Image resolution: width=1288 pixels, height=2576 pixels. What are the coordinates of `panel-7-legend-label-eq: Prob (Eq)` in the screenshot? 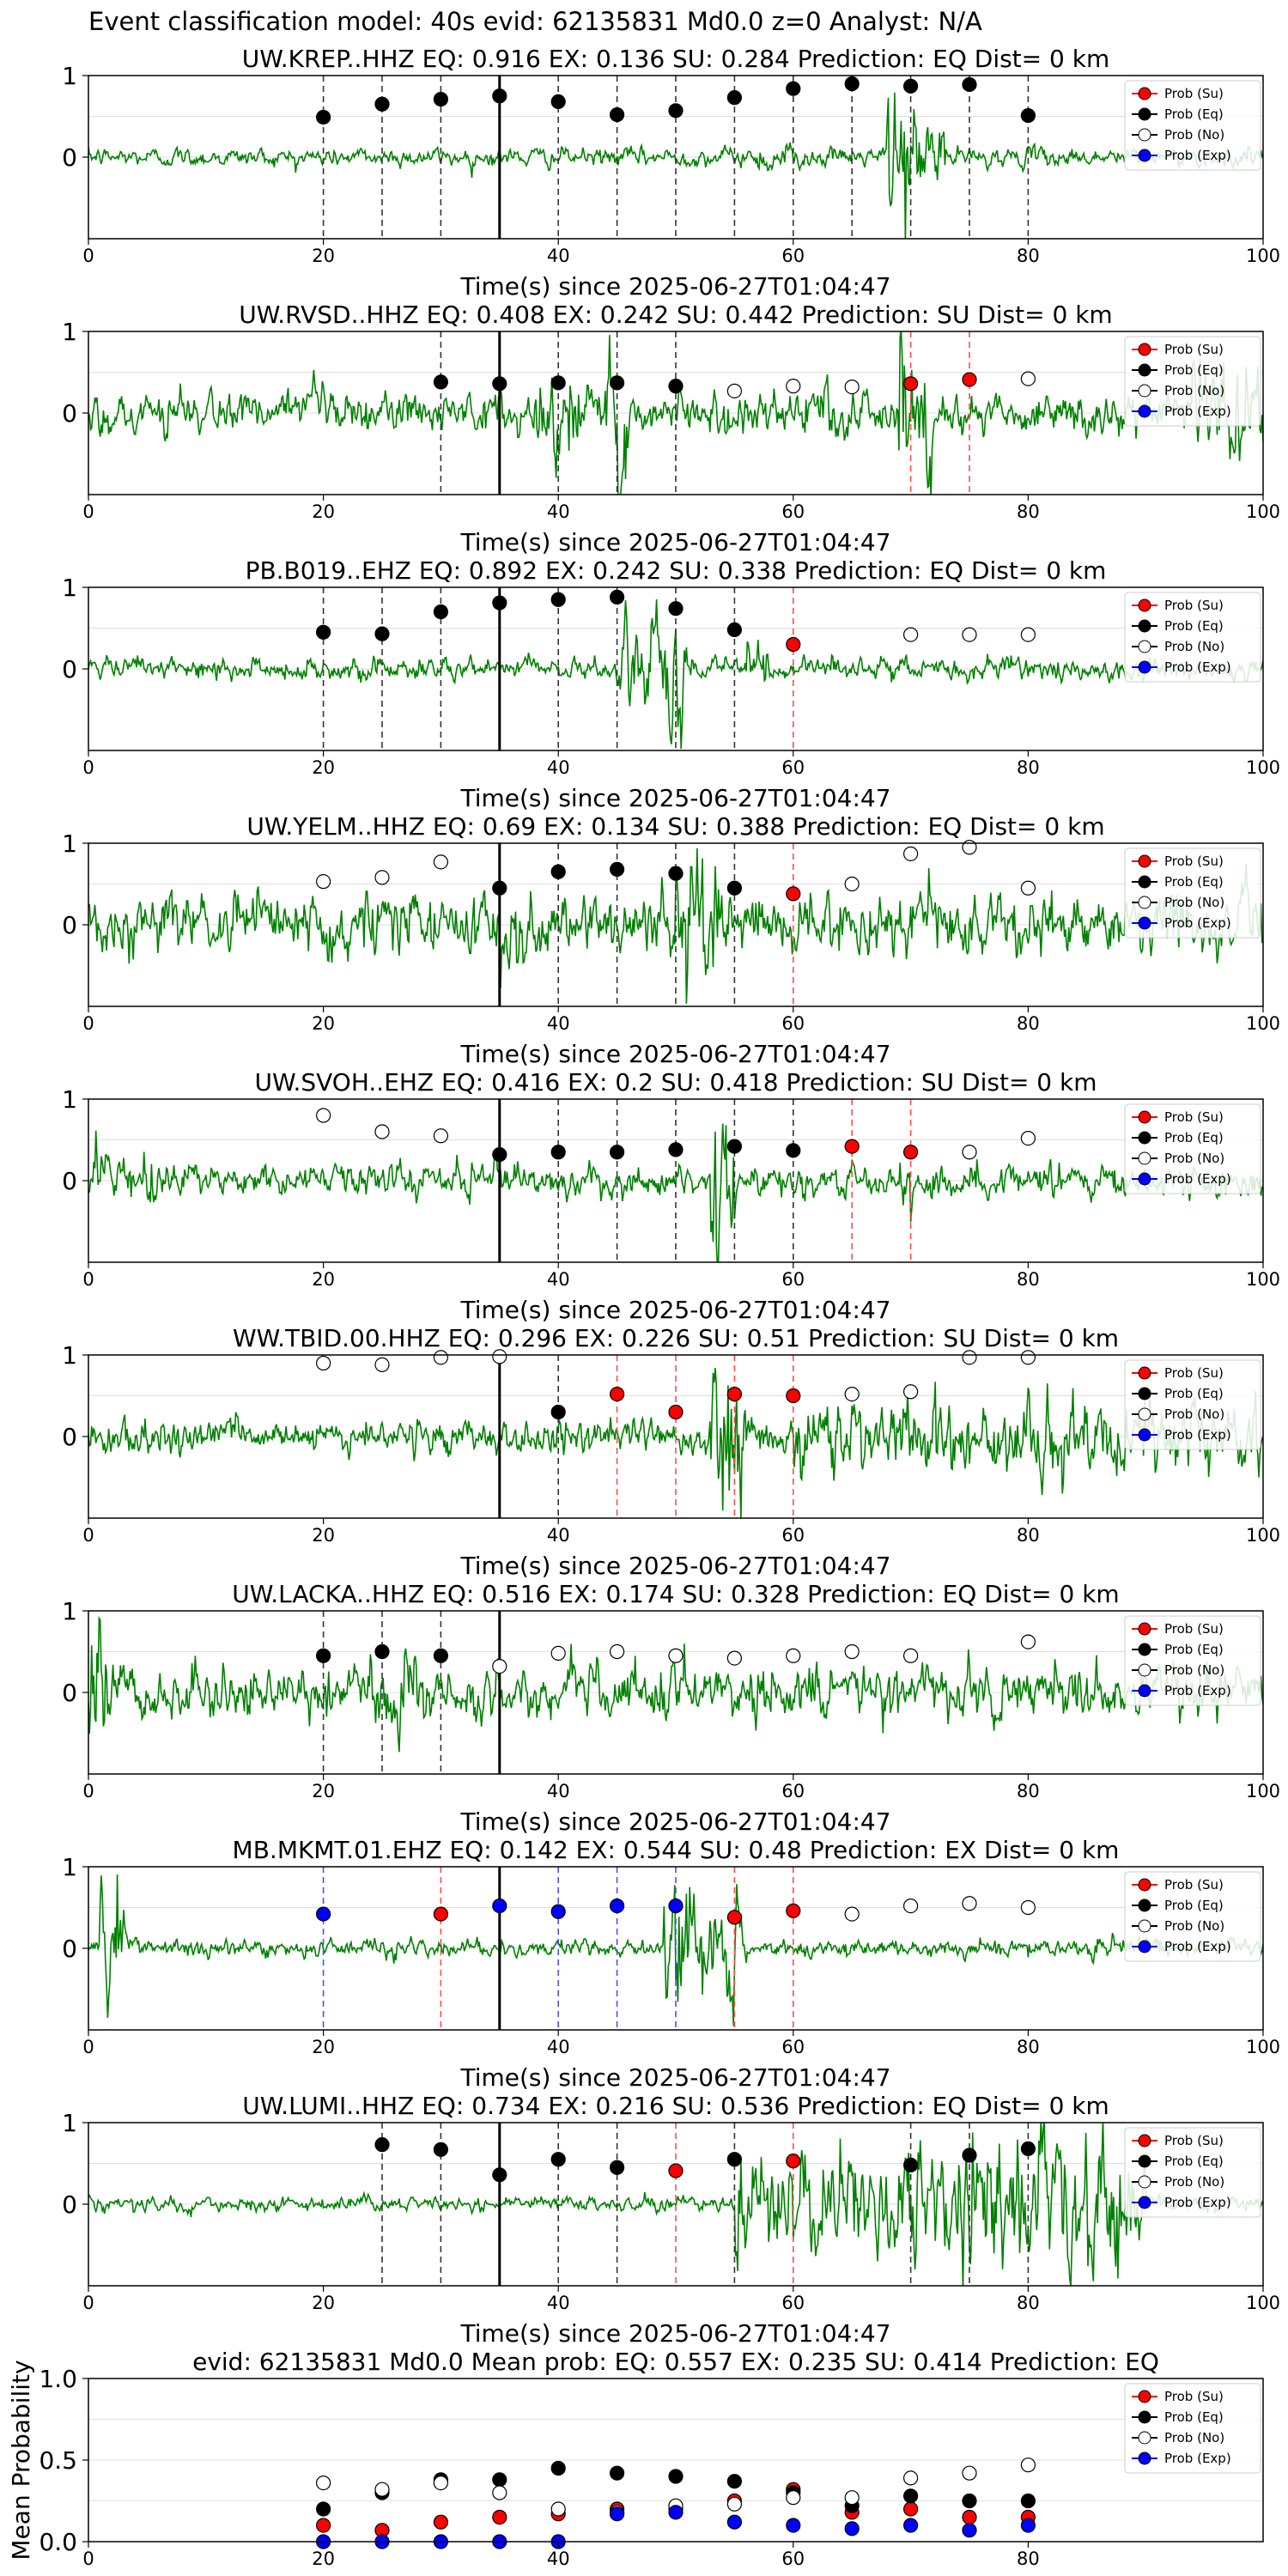 It's located at (1194, 1649).